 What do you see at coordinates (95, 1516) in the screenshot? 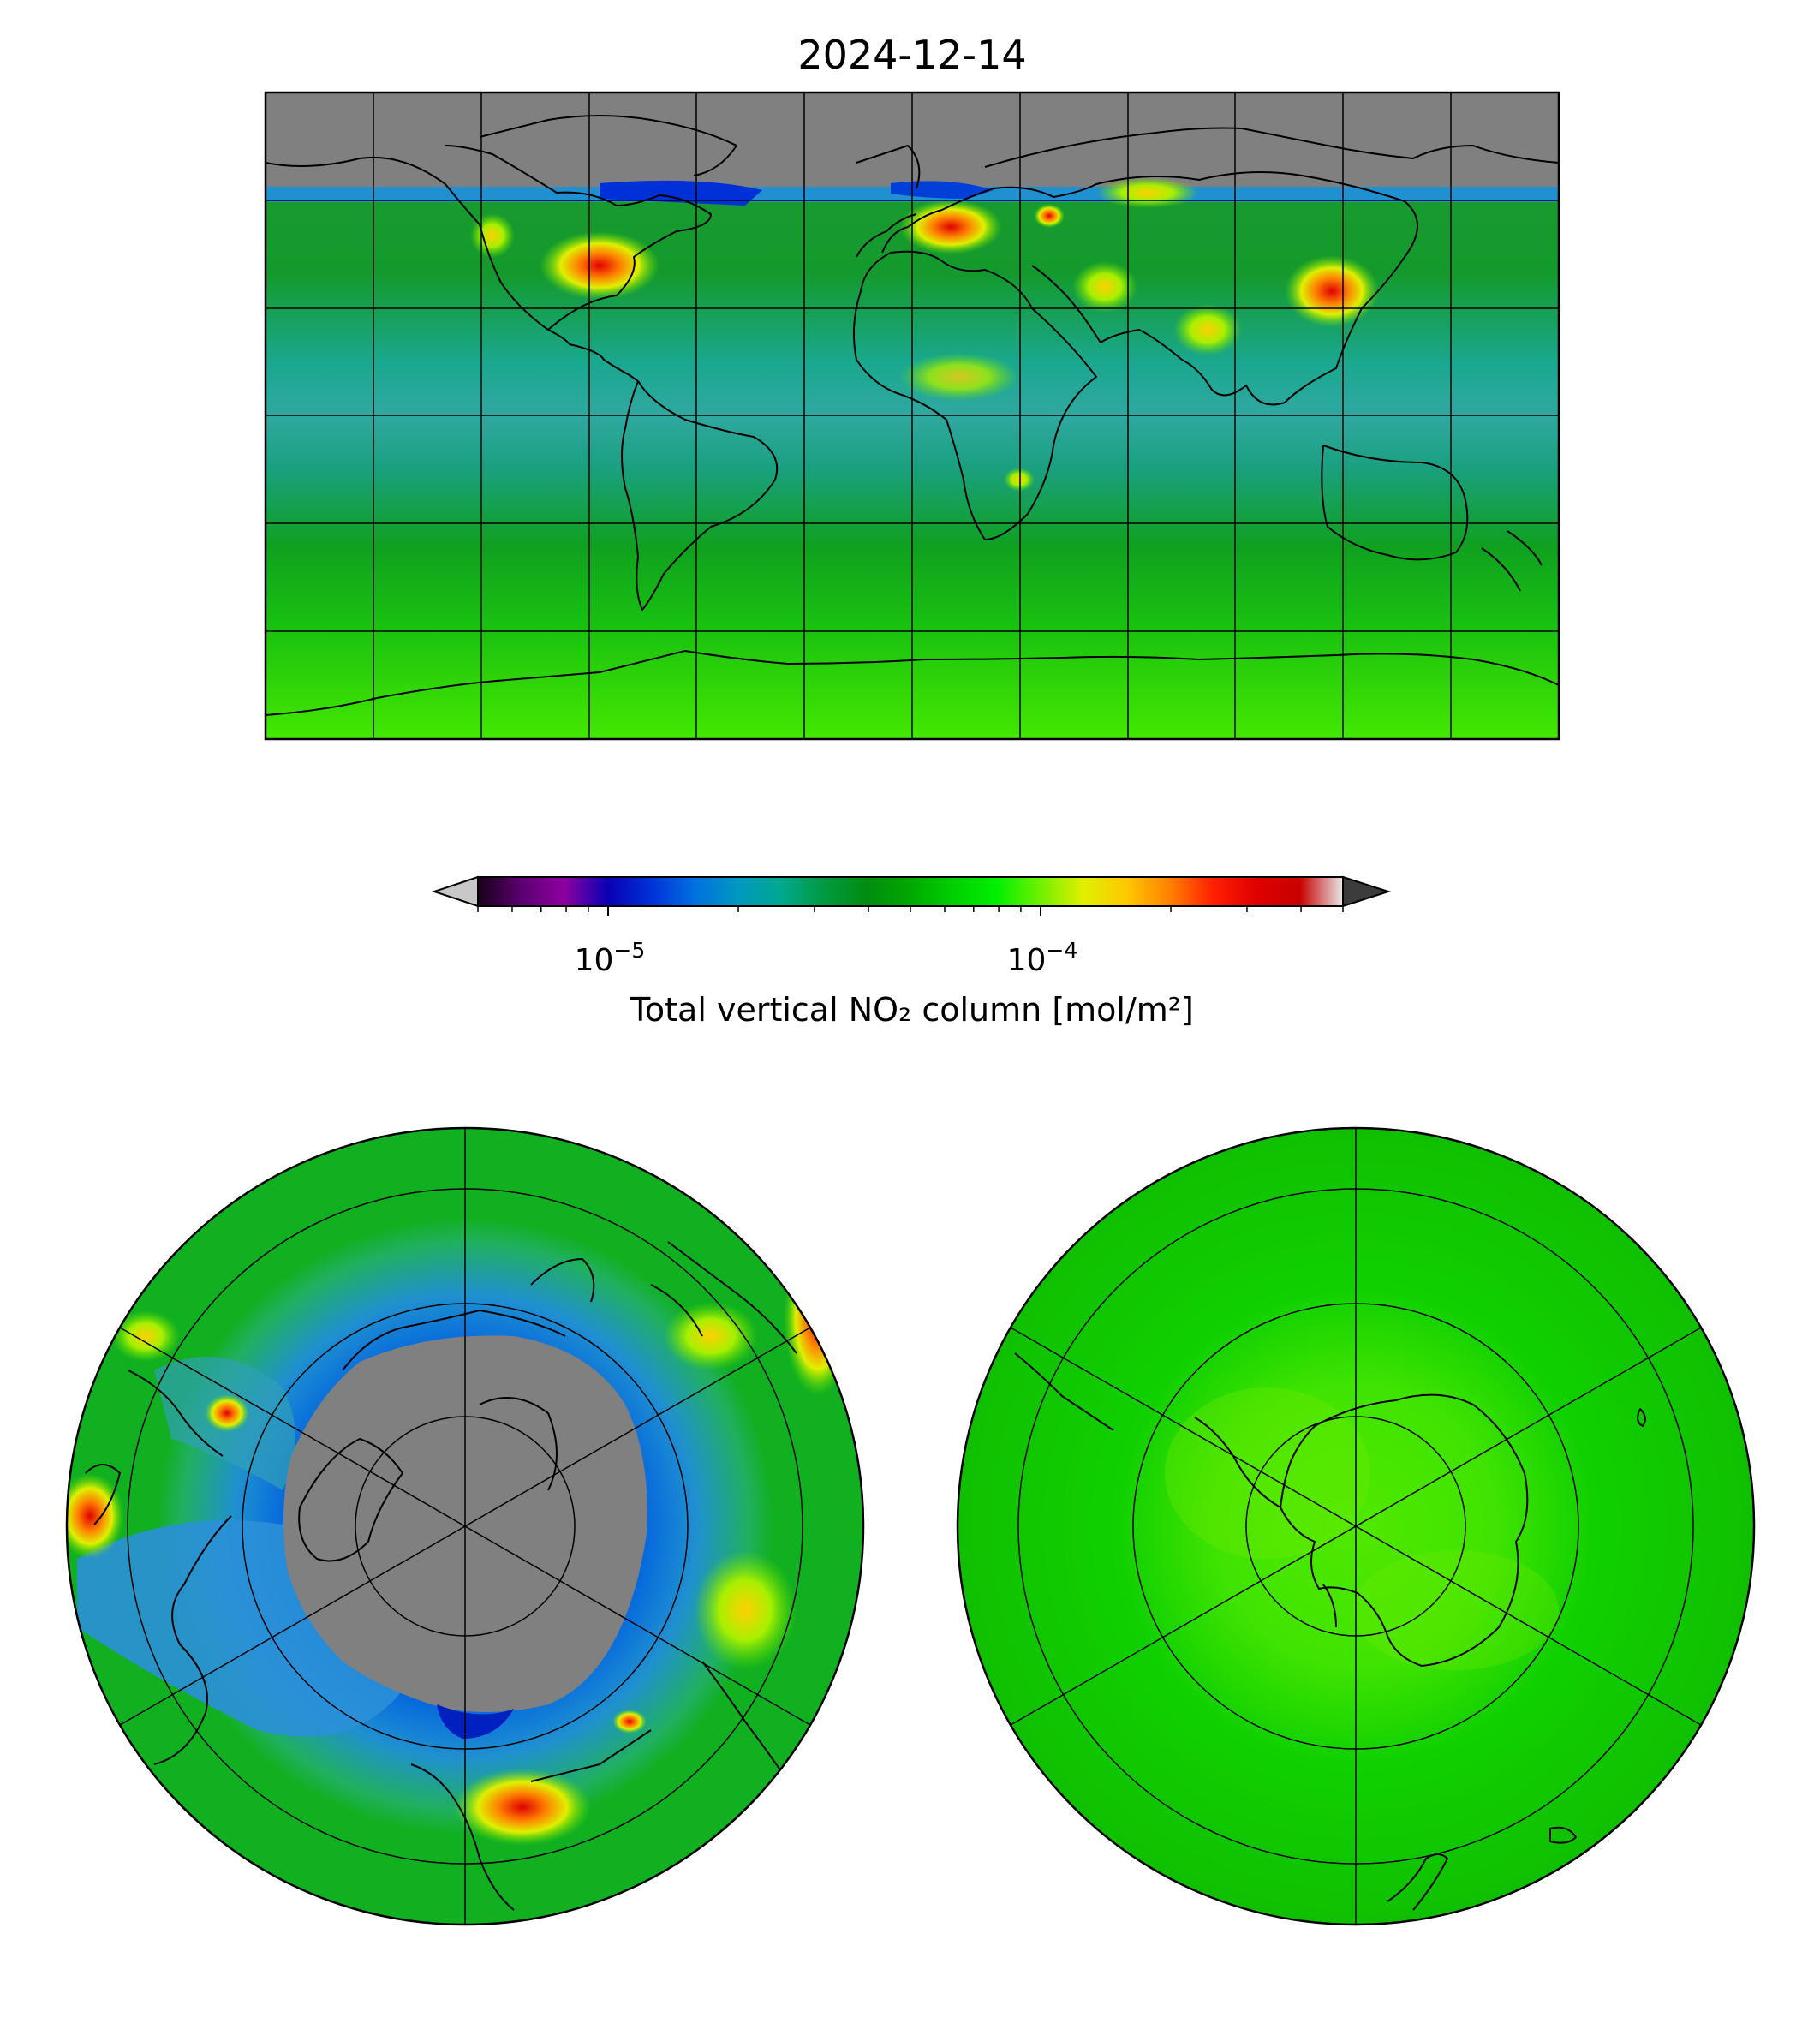
I see `north-hotspot-us` at bounding box center [95, 1516].